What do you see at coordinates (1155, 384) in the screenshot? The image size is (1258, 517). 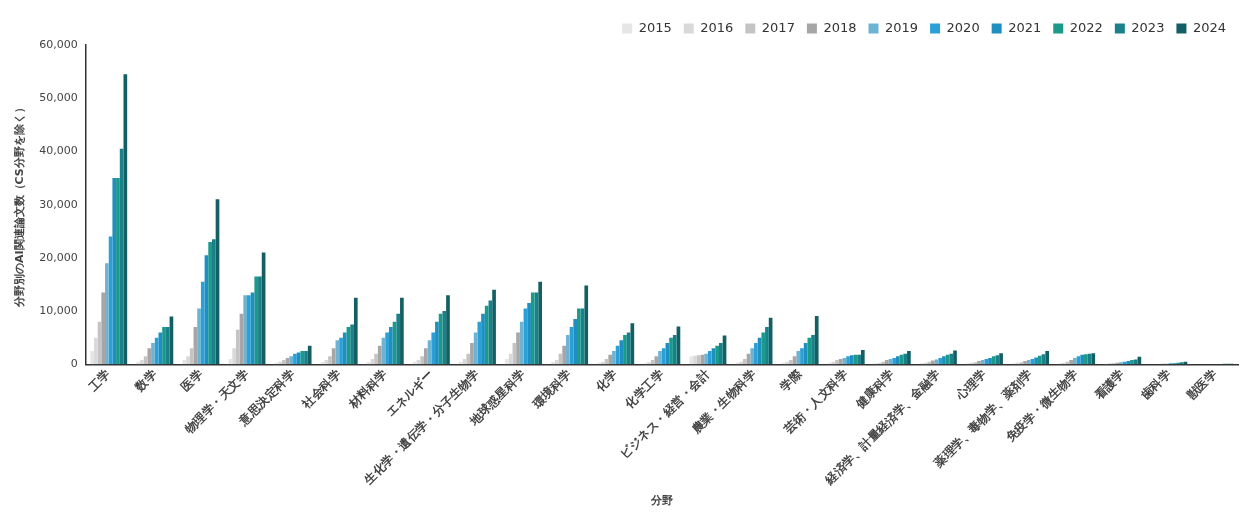 I see `x-tick-label: 歯科学` at bounding box center [1155, 384].